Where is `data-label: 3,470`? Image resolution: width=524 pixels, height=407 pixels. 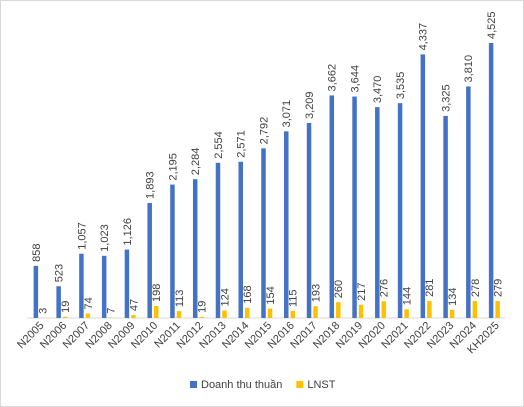 data-label: 3,470 is located at coordinates (378, 90).